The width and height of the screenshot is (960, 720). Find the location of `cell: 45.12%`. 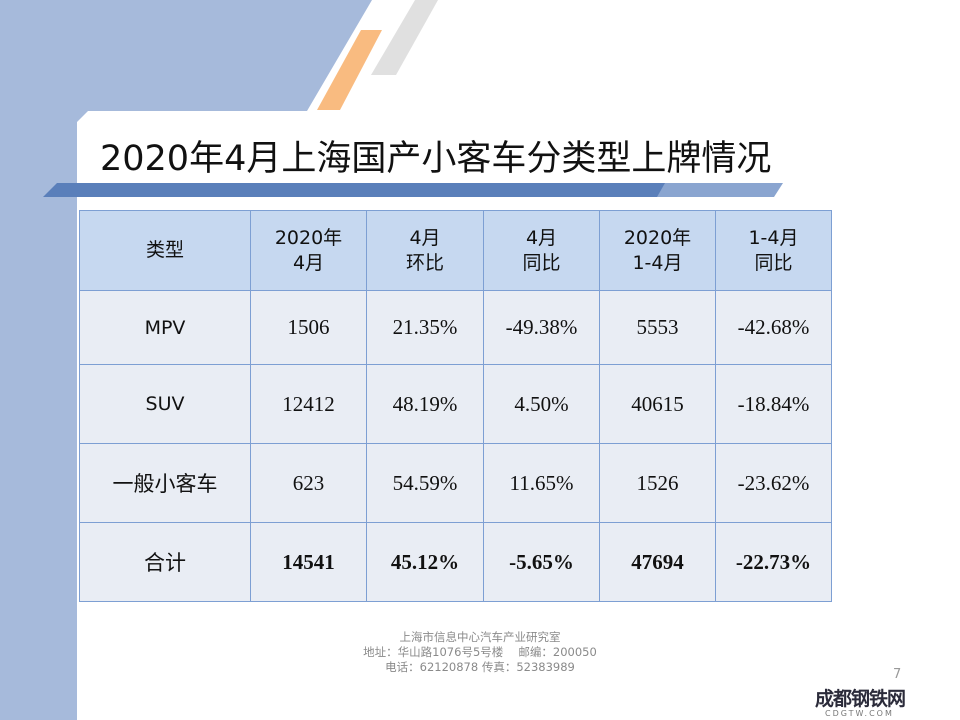

cell: 45.12% is located at coordinates (425, 562).